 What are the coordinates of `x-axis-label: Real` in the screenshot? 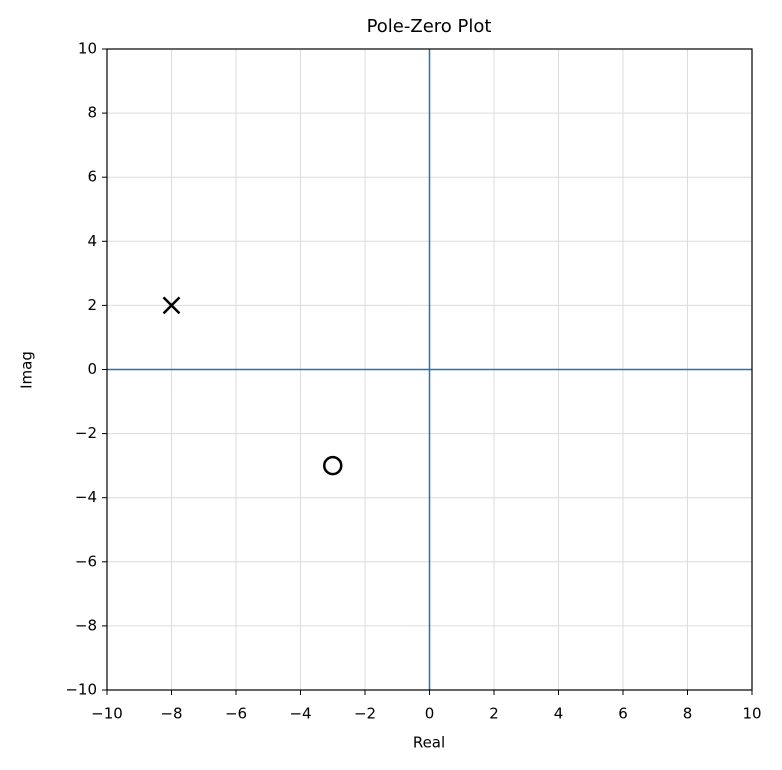 It's located at (429, 743).